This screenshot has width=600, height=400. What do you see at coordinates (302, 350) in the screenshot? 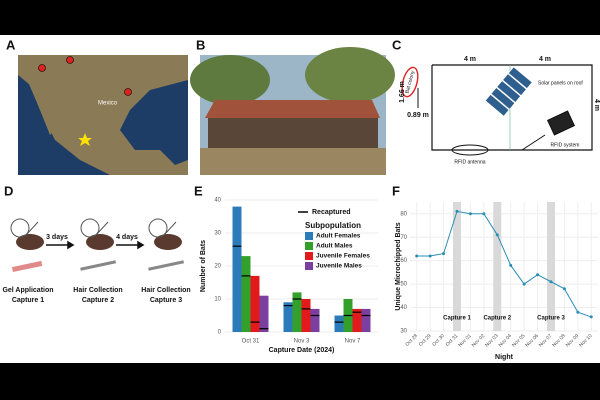
I see `x-axis-label: Capture Date (2024)` at bounding box center [302, 350].